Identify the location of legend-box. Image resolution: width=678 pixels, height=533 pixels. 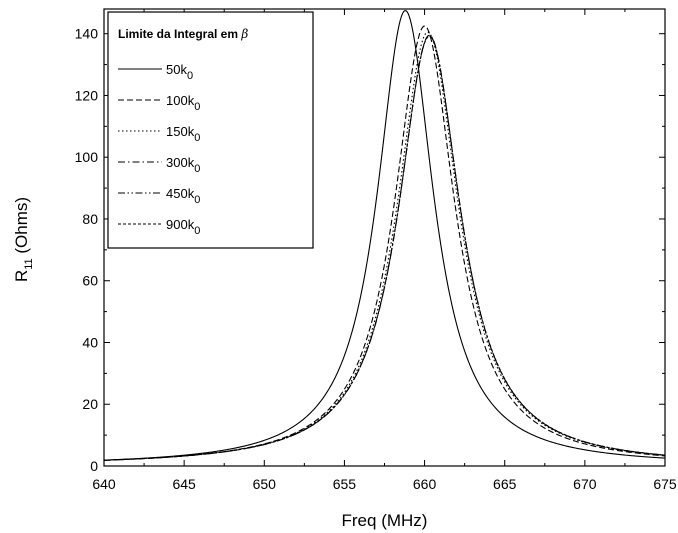
(210, 130).